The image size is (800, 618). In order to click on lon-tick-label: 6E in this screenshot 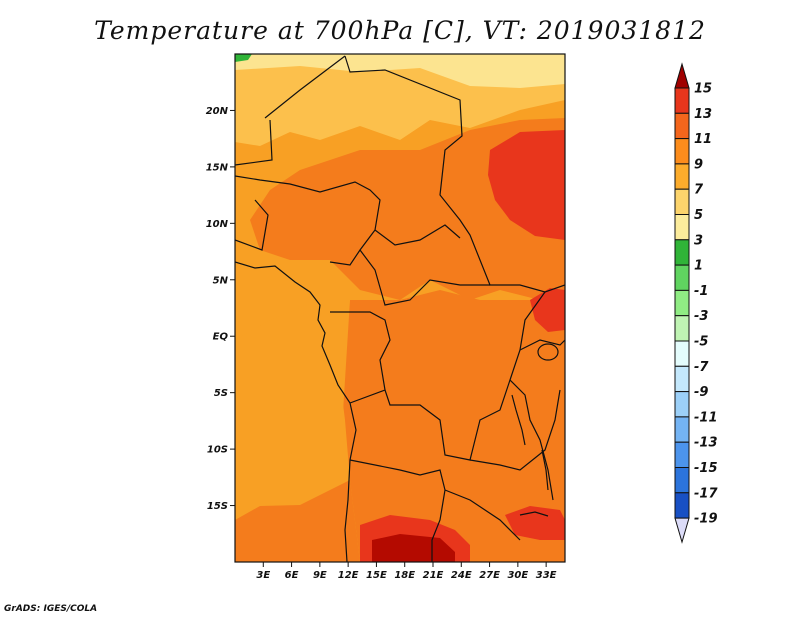, I will do `click(292, 575)`.